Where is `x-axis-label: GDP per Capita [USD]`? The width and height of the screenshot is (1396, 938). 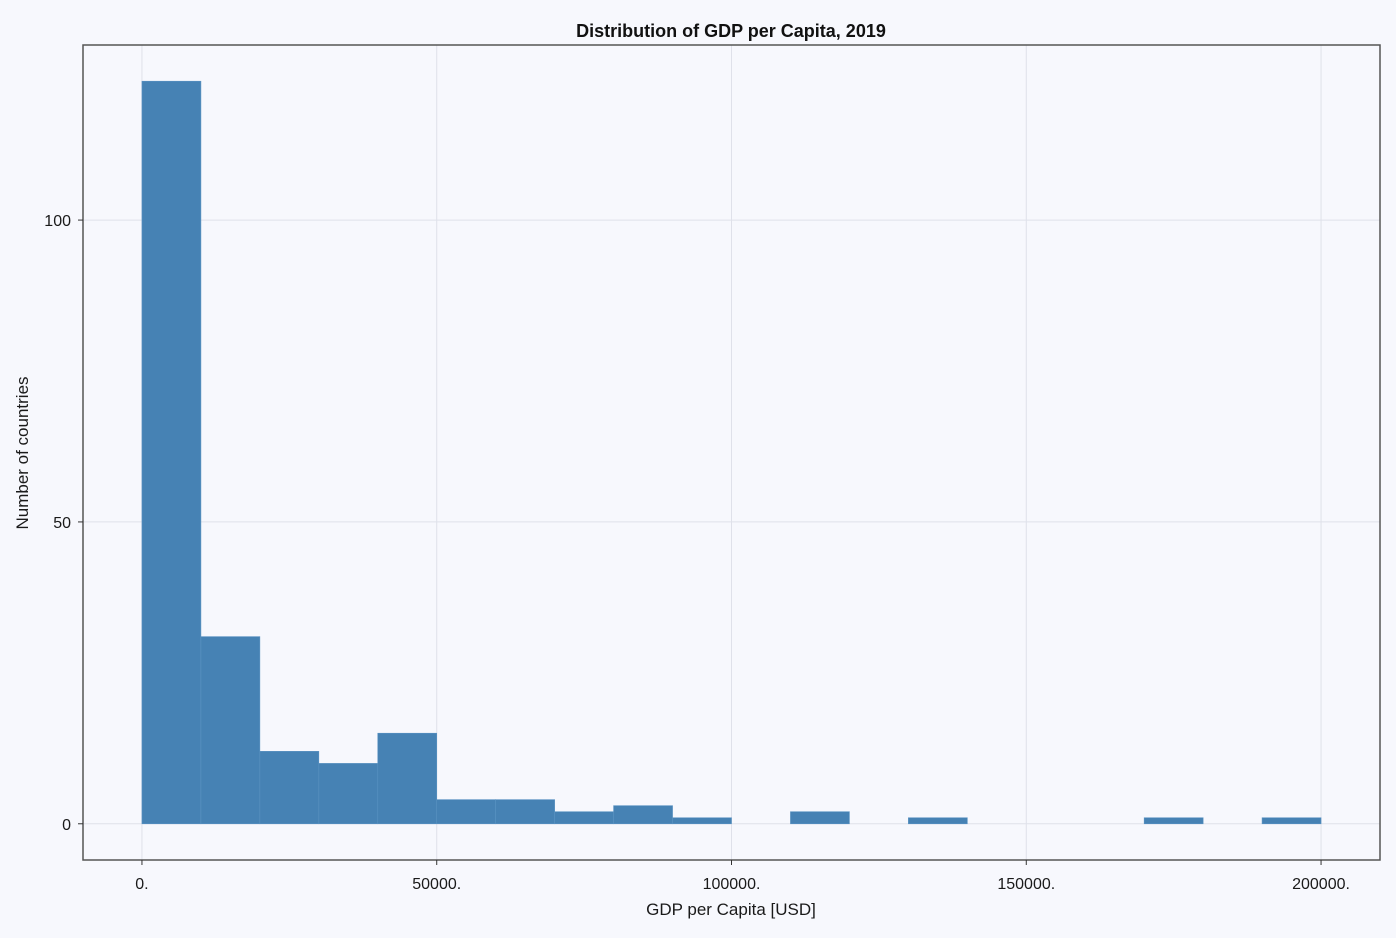
x-axis-label: GDP per Capita [USD] is located at coordinates (731, 909).